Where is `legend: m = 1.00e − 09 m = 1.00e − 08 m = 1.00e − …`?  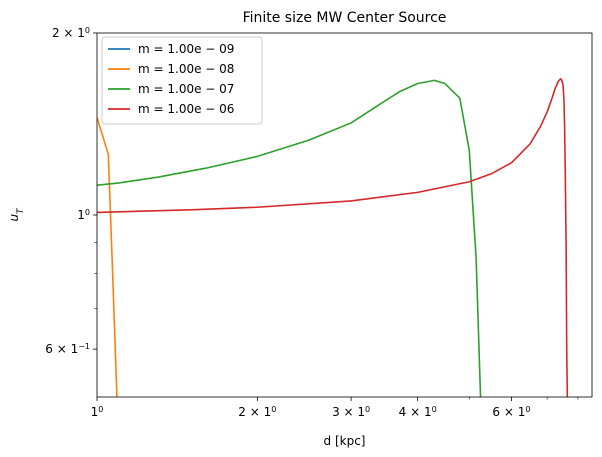 legend: m = 1.00e − 09 m = 1.00e − 08 m = 1.00e − … is located at coordinates (182, 80).